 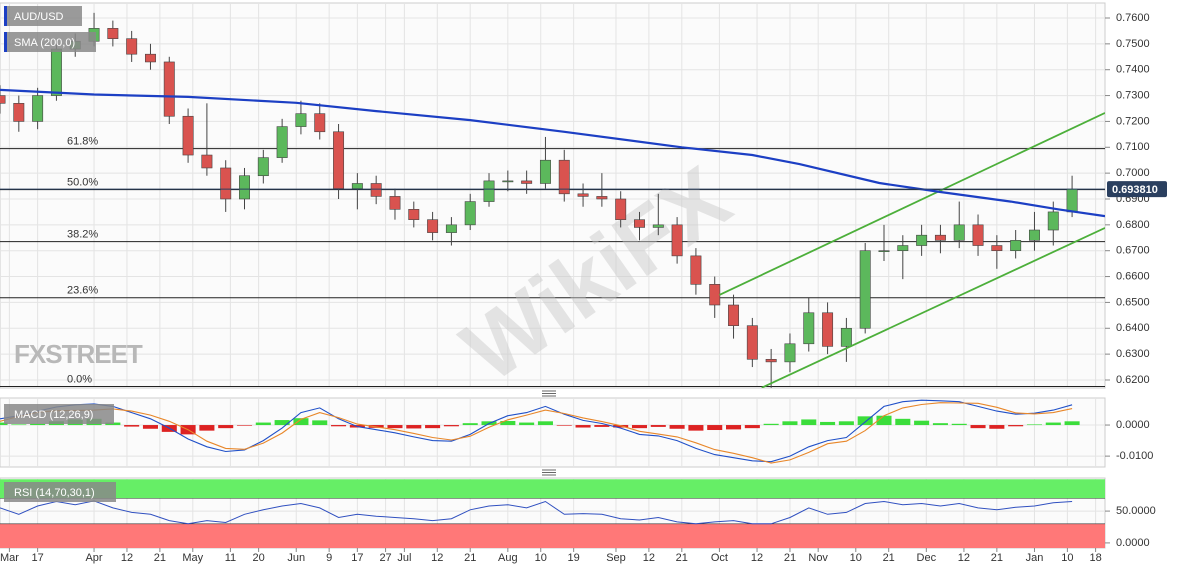 I want to click on oversold-band, so click(x=552, y=535).